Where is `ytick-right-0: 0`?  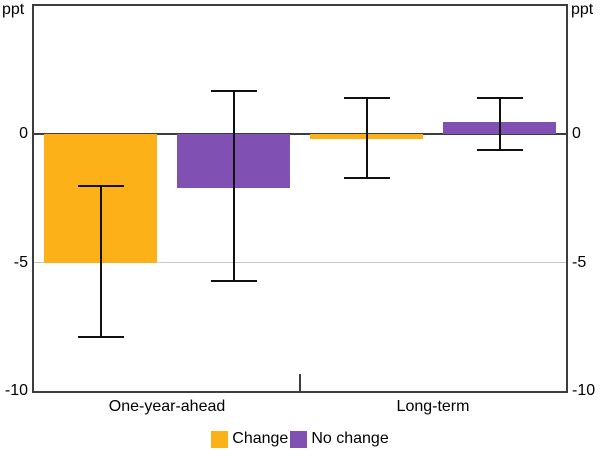
ytick-right-0: 0 is located at coordinates (576, 134).